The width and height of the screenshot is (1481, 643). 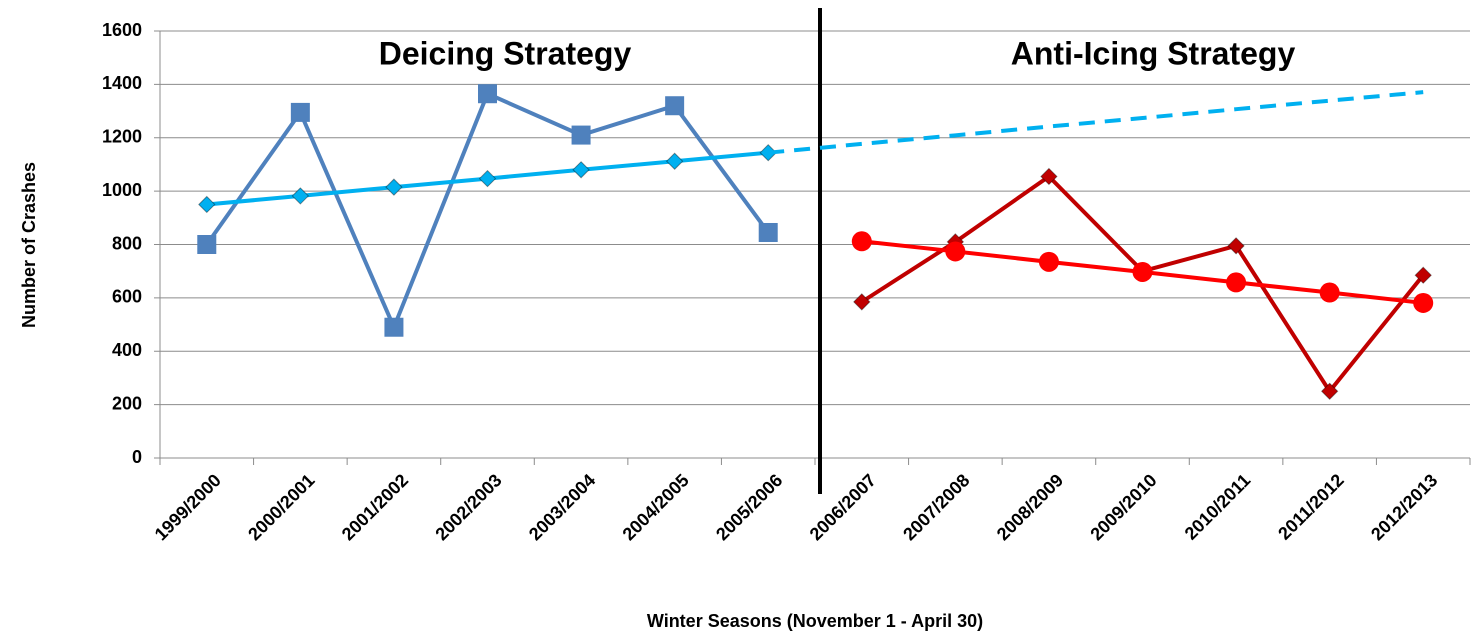 What do you see at coordinates (137, 457) in the screenshot?
I see `y-tick-label: 0` at bounding box center [137, 457].